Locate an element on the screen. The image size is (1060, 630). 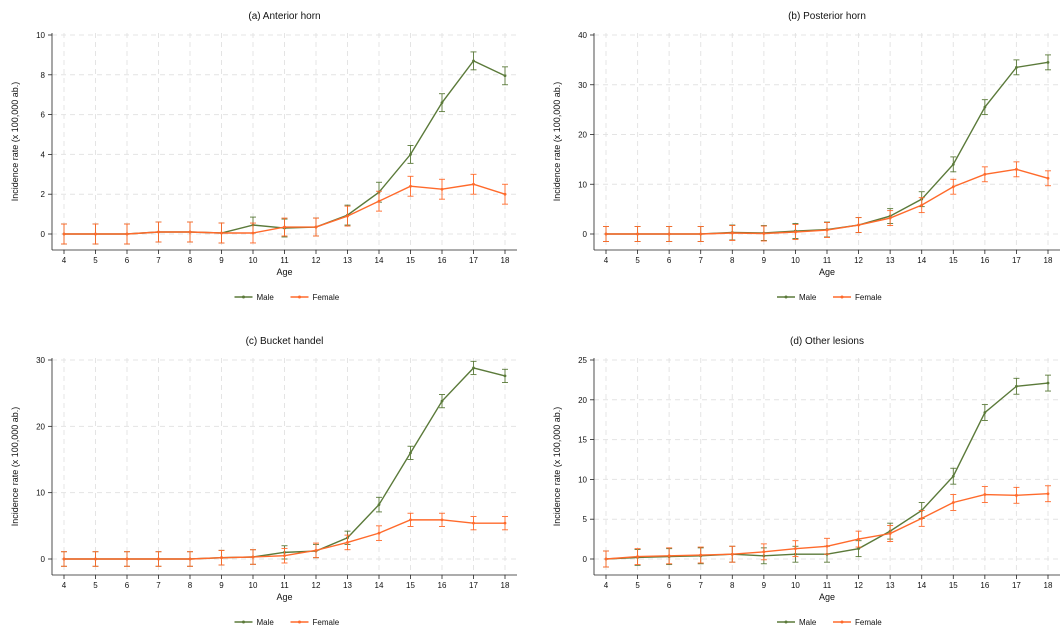
legend-label: Male is located at coordinates (266, 622).